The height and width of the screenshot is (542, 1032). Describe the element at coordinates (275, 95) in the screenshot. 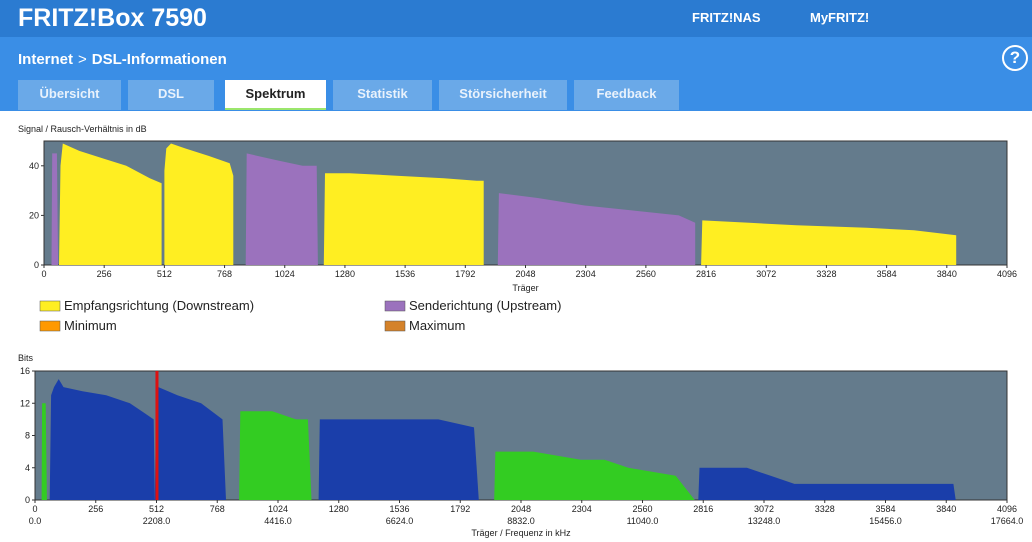

I see `tab-spektrum: Spektrum` at that location.